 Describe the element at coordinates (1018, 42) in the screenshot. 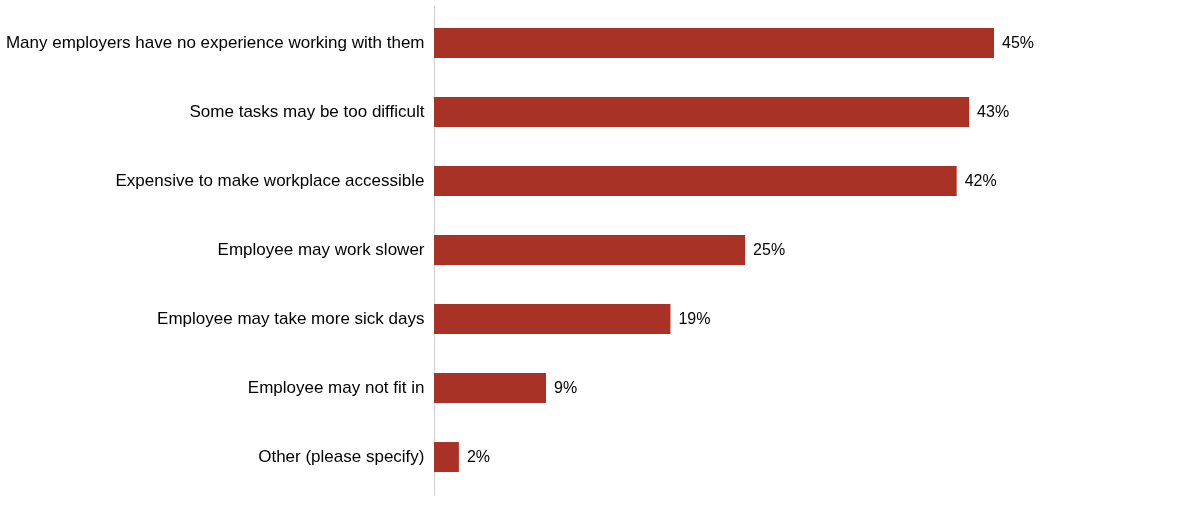

I see `data-label: 45%` at that location.